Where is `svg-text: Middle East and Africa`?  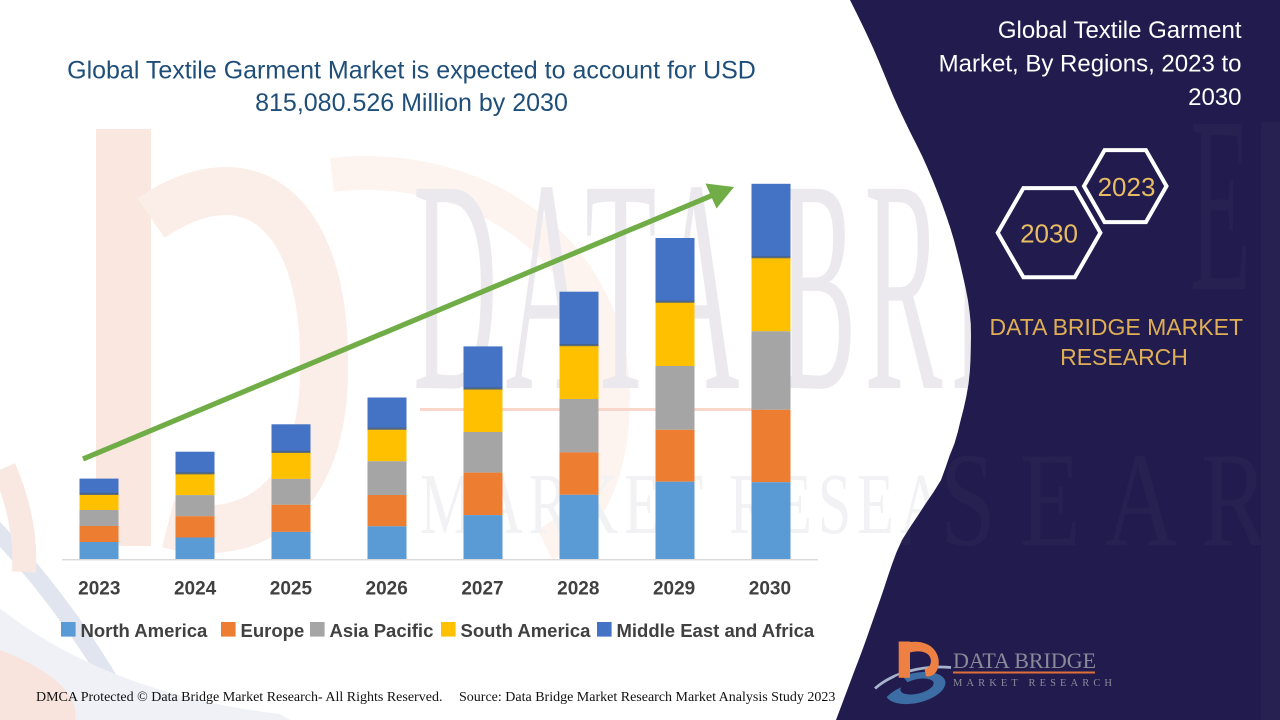
svg-text: Middle East and Africa is located at coordinates (716, 630).